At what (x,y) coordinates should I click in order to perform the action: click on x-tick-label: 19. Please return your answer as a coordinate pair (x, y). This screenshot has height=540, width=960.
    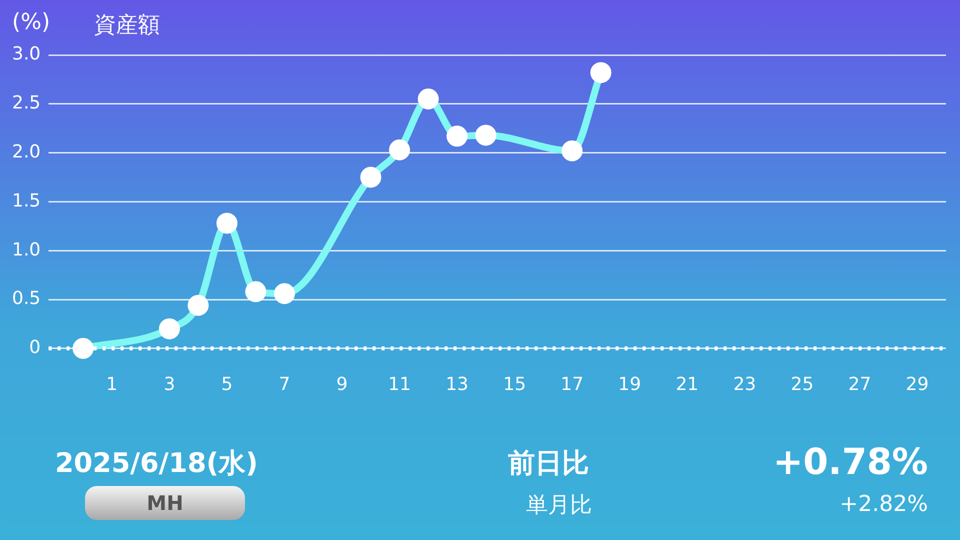
    Looking at the image, I should click on (630, 384).